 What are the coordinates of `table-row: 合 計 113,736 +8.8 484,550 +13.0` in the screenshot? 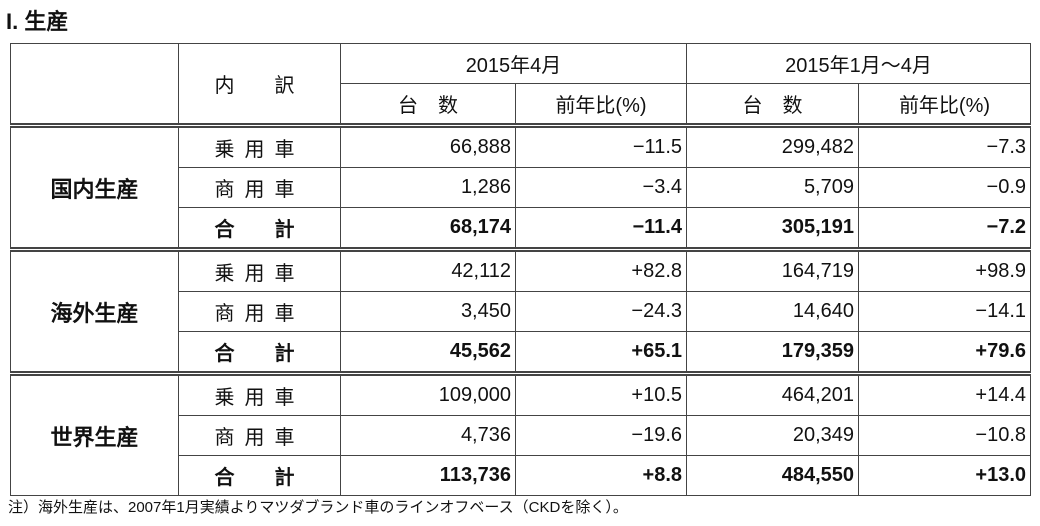 It's located at (521, 475).